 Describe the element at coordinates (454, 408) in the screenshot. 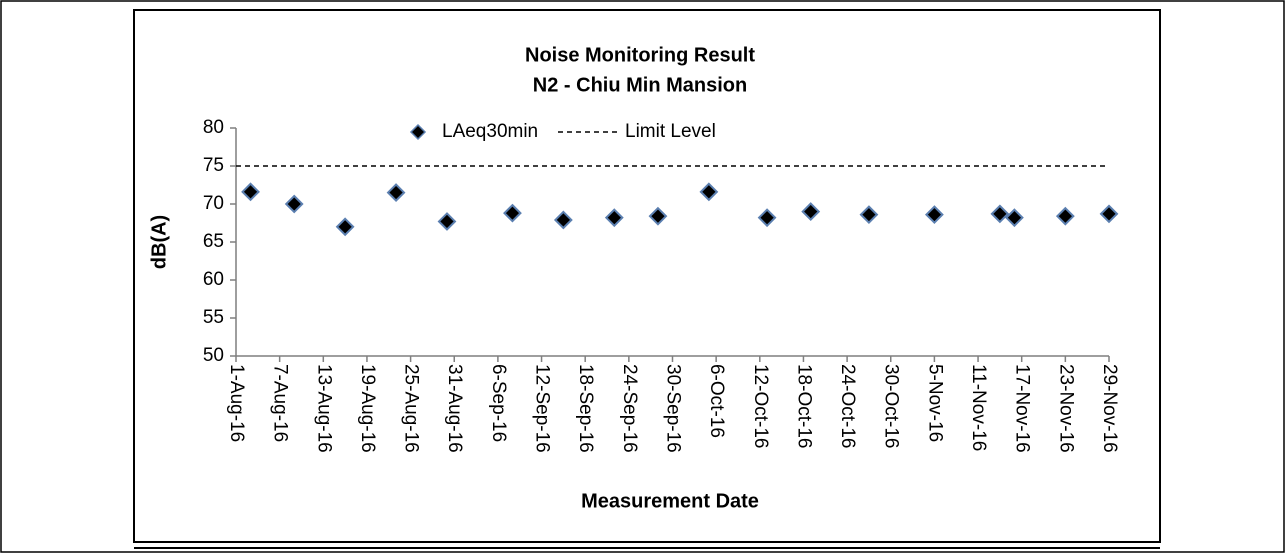

I see `x-tick-label: 31-Aug-16` at that location.